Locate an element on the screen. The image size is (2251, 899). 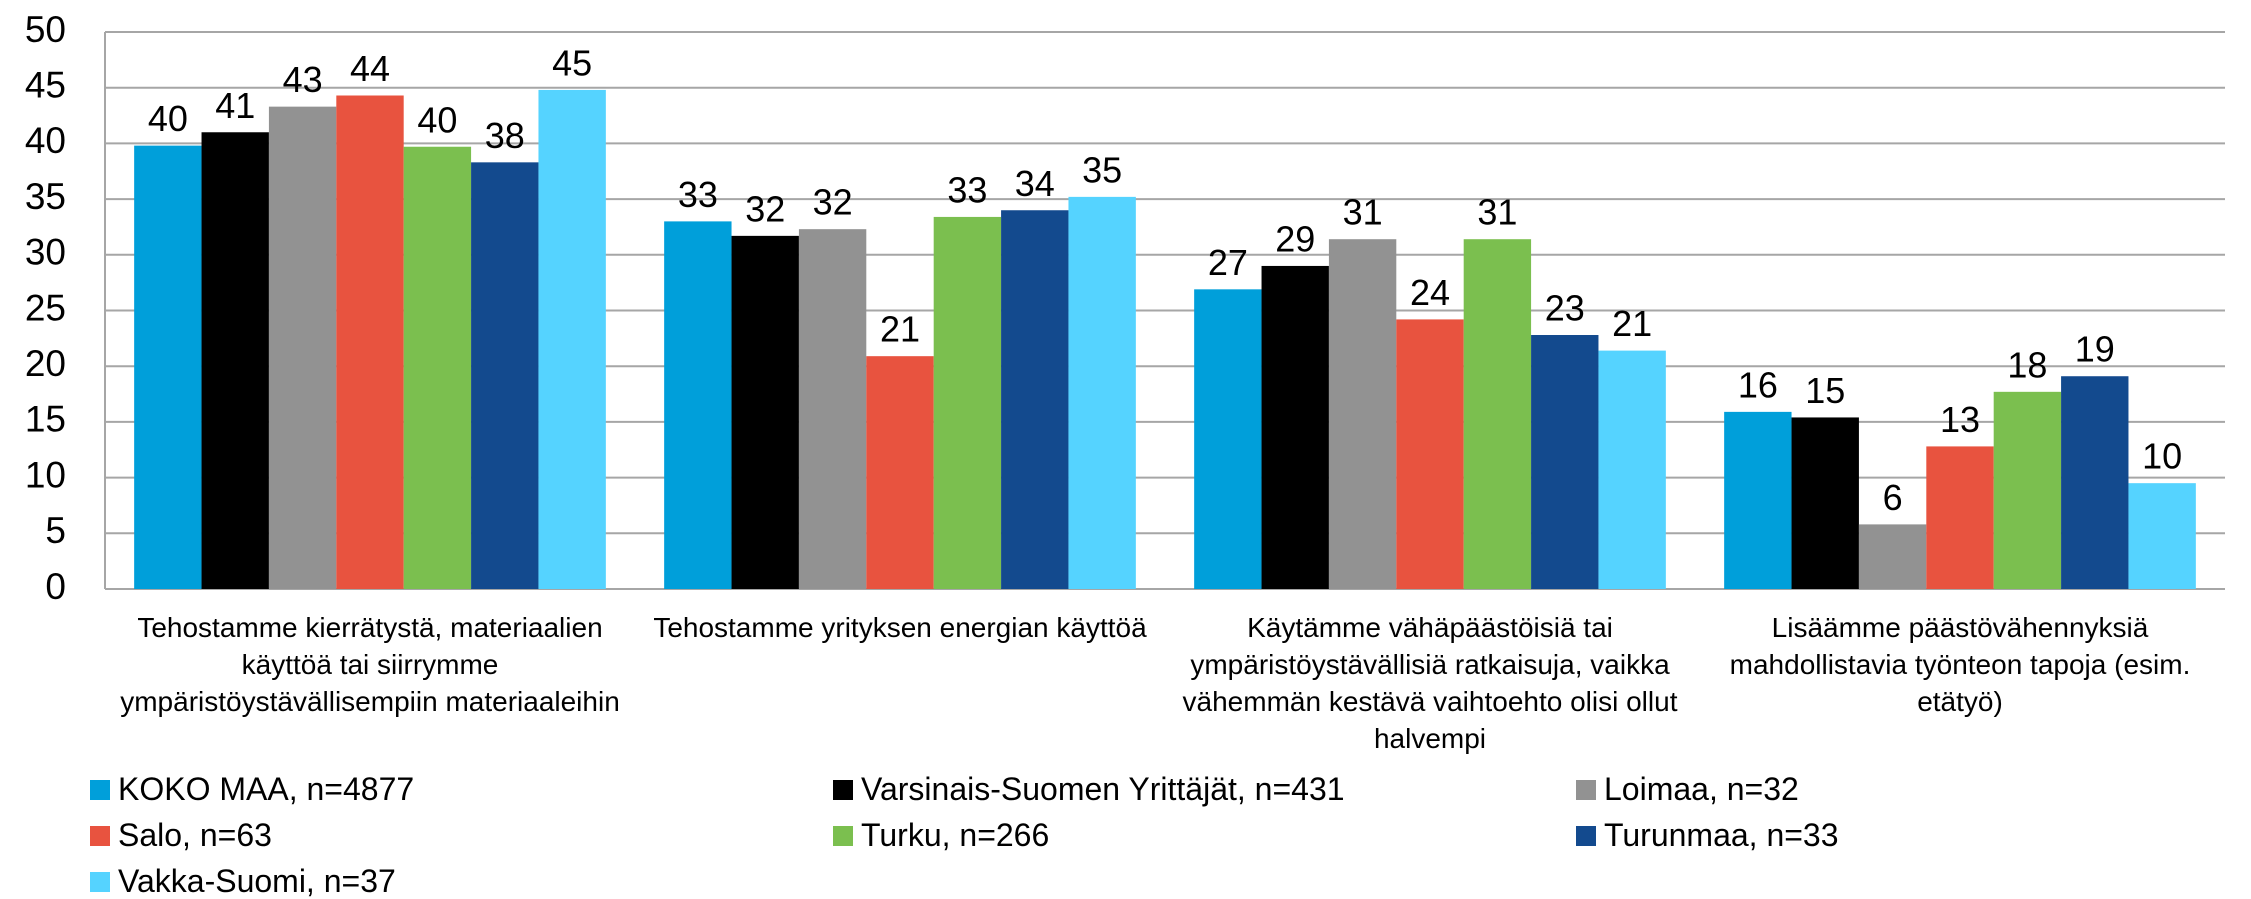
y-tick-label: 25 is located at coordinates (45, 307).